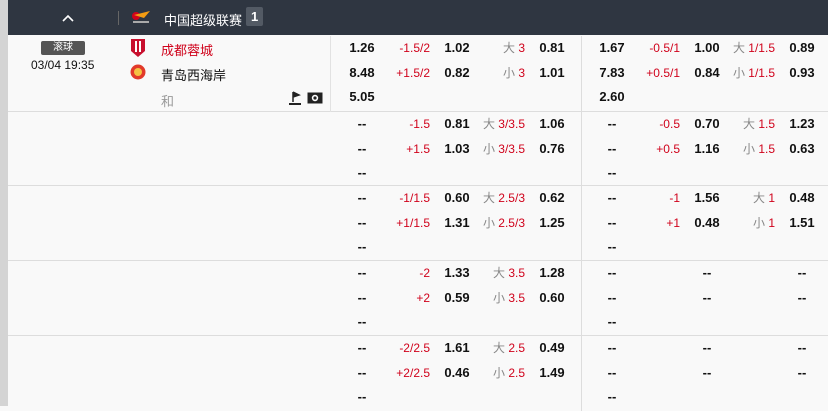 This screenshot has width=828, height=411. What do you see at coordinates (707, 123) in the screenshot?
I see `handicap-odds: 0.70` at bounding box center [707, 123].